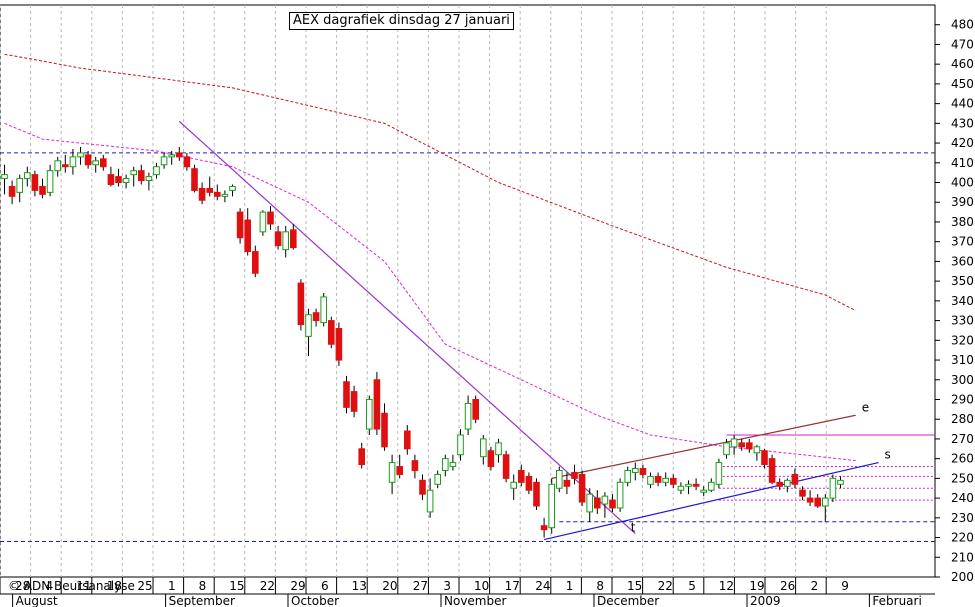 The image size is (975, 607). What do you see at coordinates (962, 498) in the screenshot?
I see `y-tick-label: 240` at bounding box center [962, 498].